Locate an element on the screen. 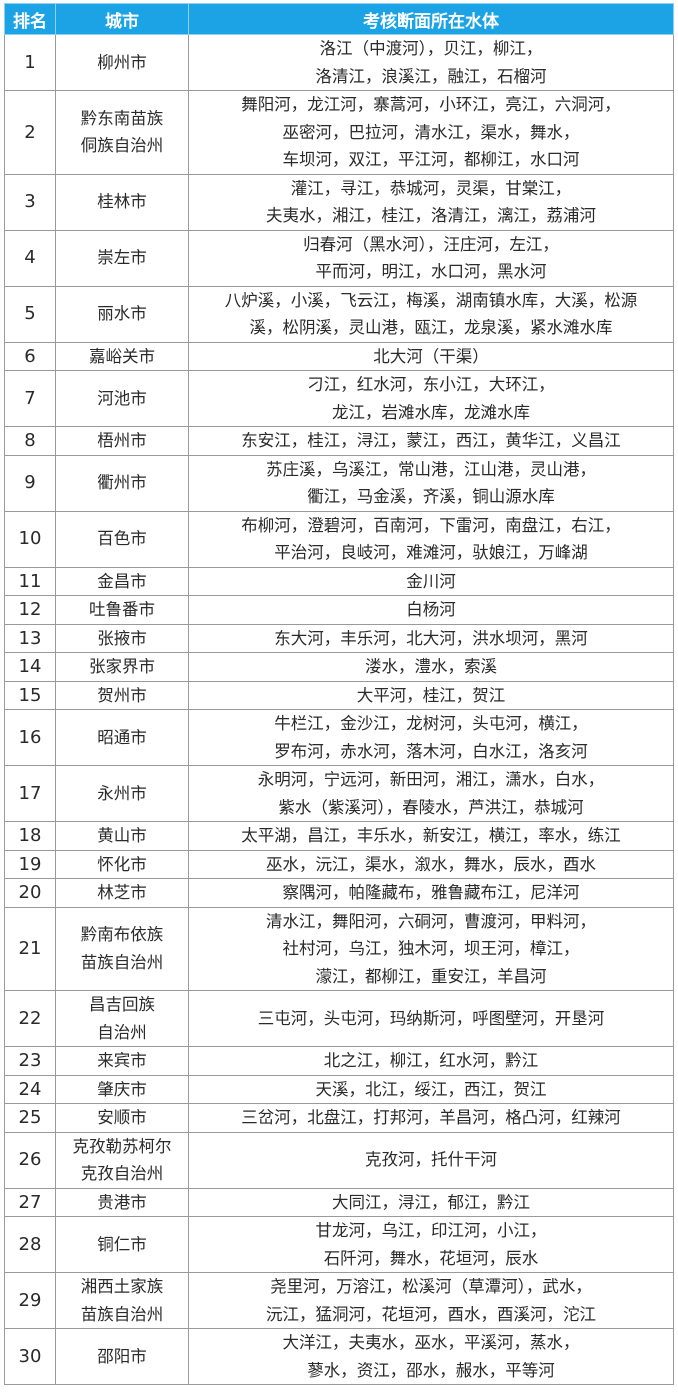 The width and height of the screenshot is (678, 1394). city-cell: 张家界市 is located at coordinates (122, 667).